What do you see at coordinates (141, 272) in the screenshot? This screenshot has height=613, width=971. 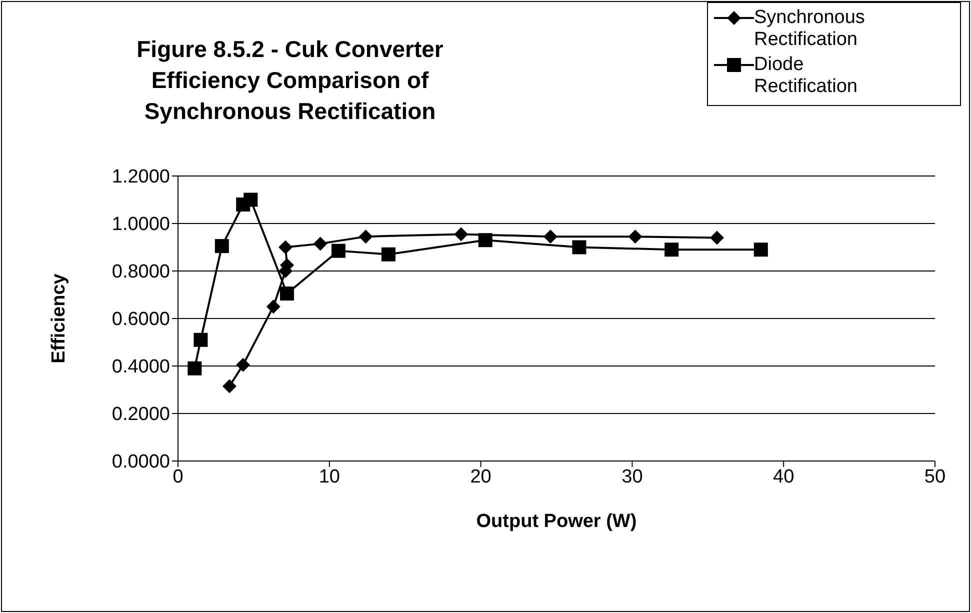 I see `y-tick-label: 0.8000` at bounding box center [141, 272].